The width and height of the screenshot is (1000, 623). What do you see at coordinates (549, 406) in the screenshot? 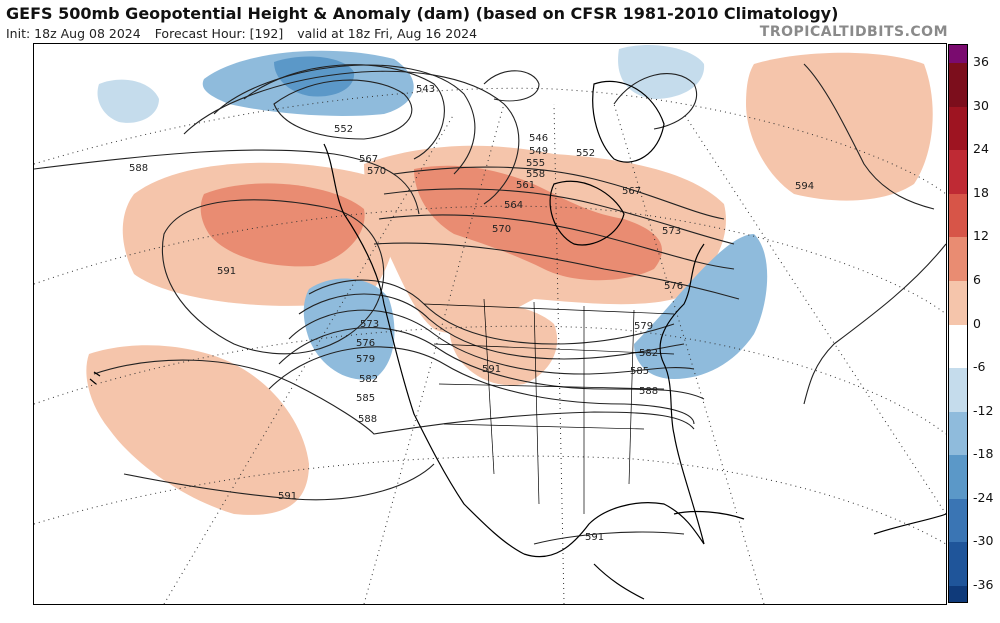
I see `us-state-borders` at bounding box center [549, 406].